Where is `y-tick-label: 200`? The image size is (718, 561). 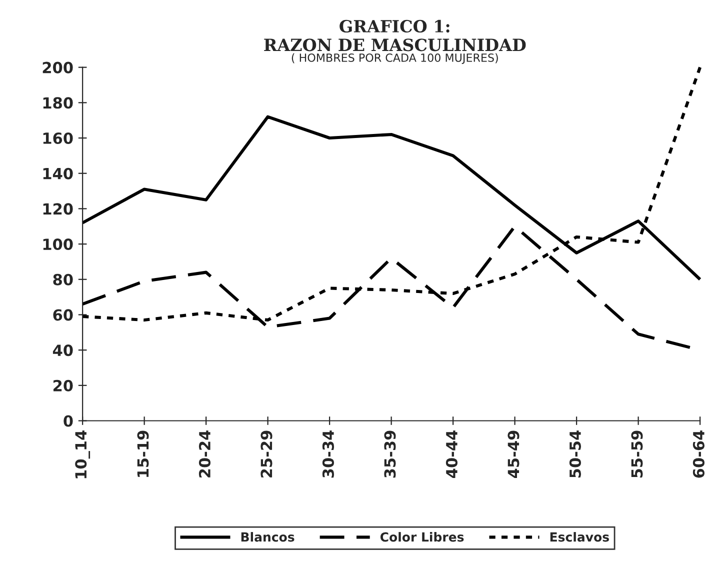 y-tick-label: 200 is located at coordinates (57, 68).